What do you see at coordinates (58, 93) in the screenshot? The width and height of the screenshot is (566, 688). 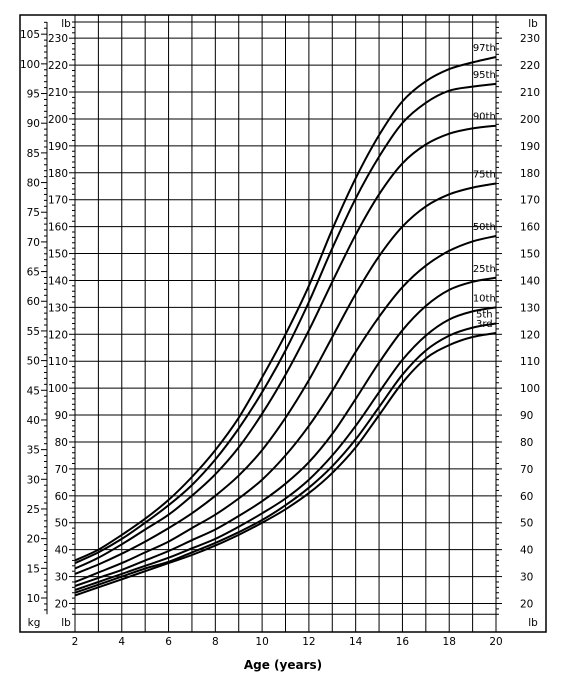 I see `lb-tick-label-left: 210` at bounding box center [58, 93].